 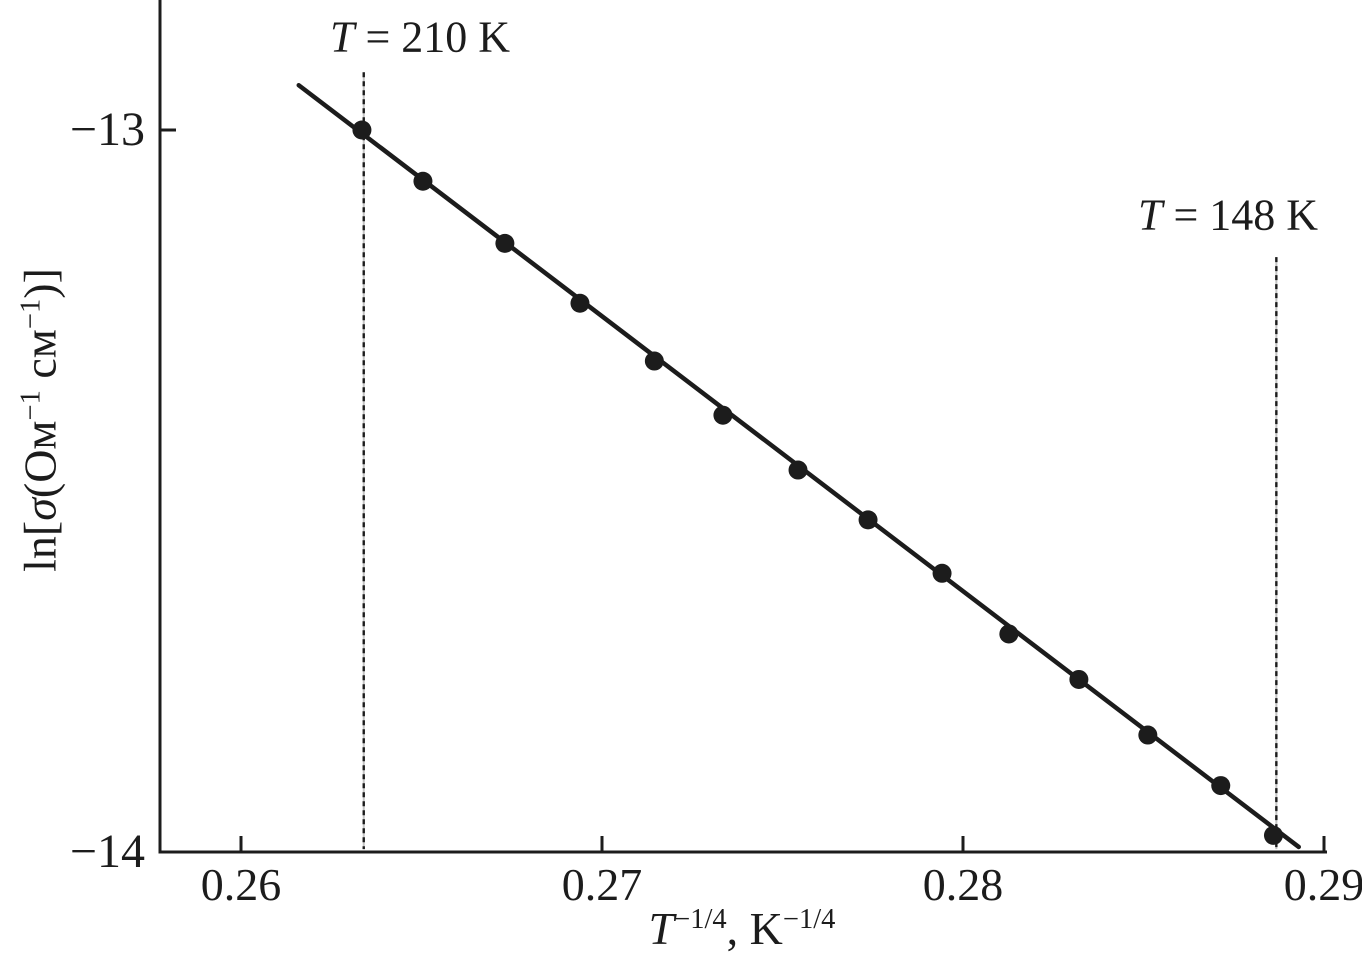 I want to click on label-text: = 148 K, so click(x=1240, y=215).